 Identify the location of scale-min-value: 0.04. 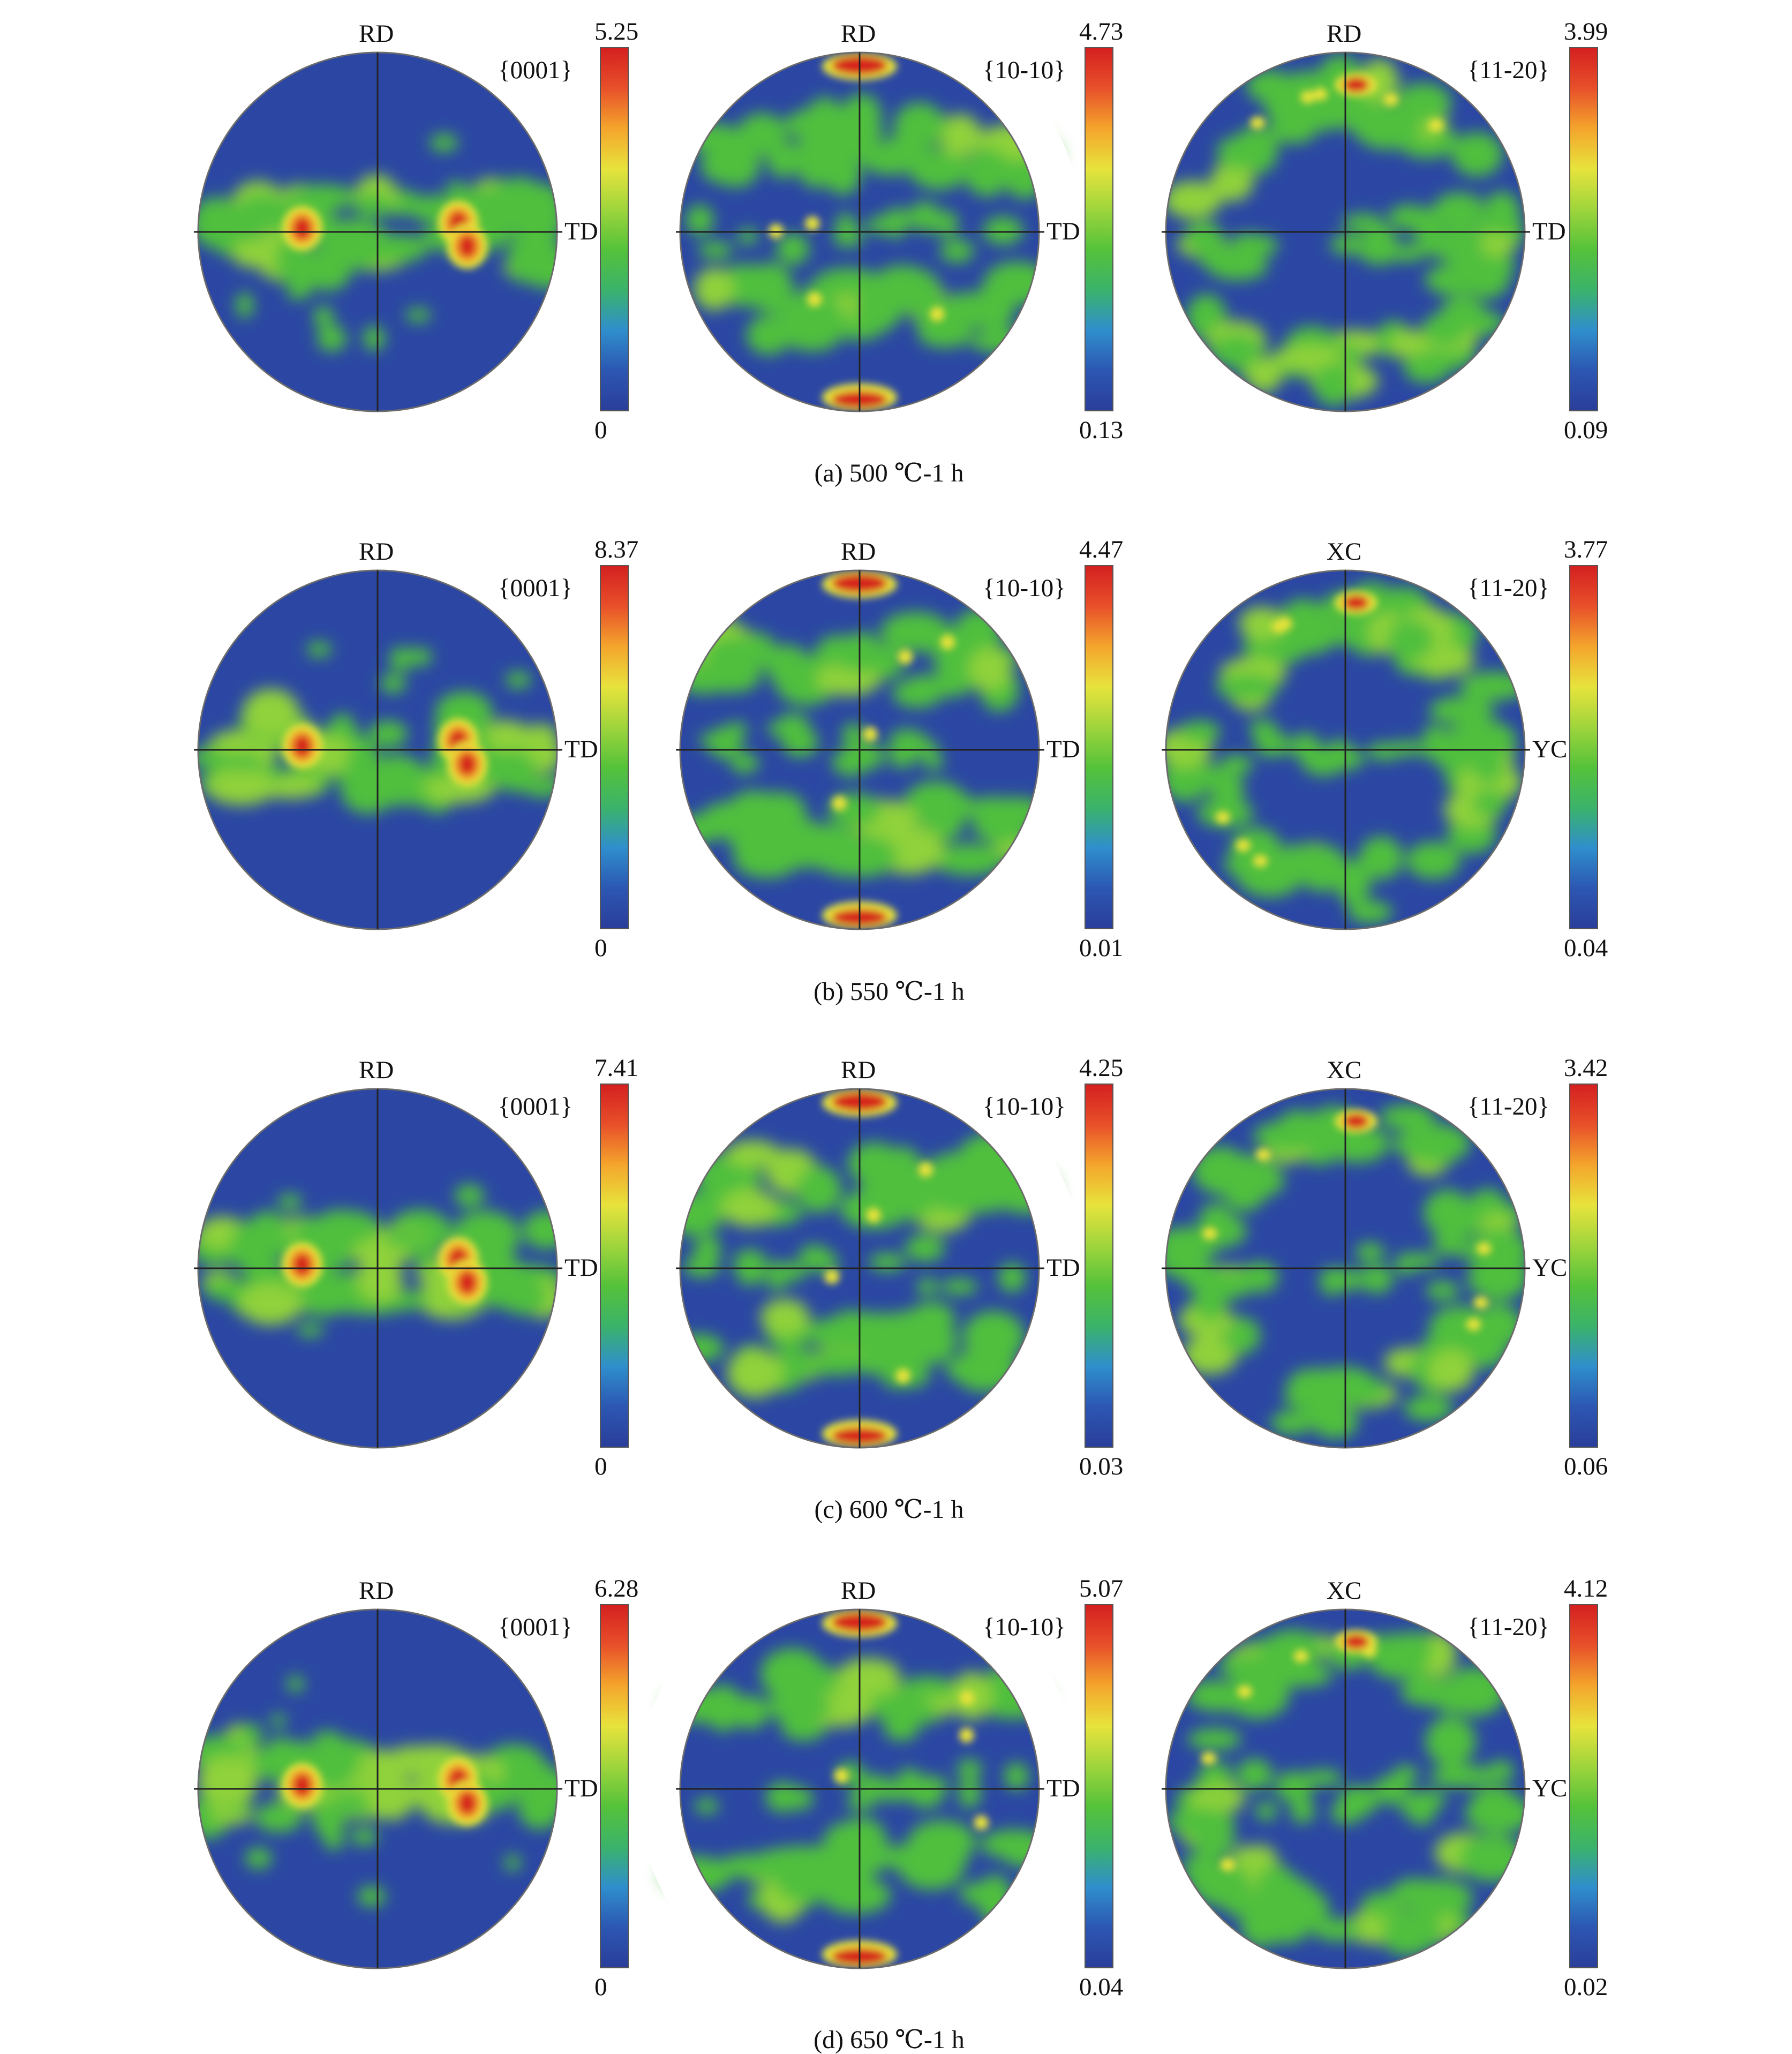
(1101, 1987).